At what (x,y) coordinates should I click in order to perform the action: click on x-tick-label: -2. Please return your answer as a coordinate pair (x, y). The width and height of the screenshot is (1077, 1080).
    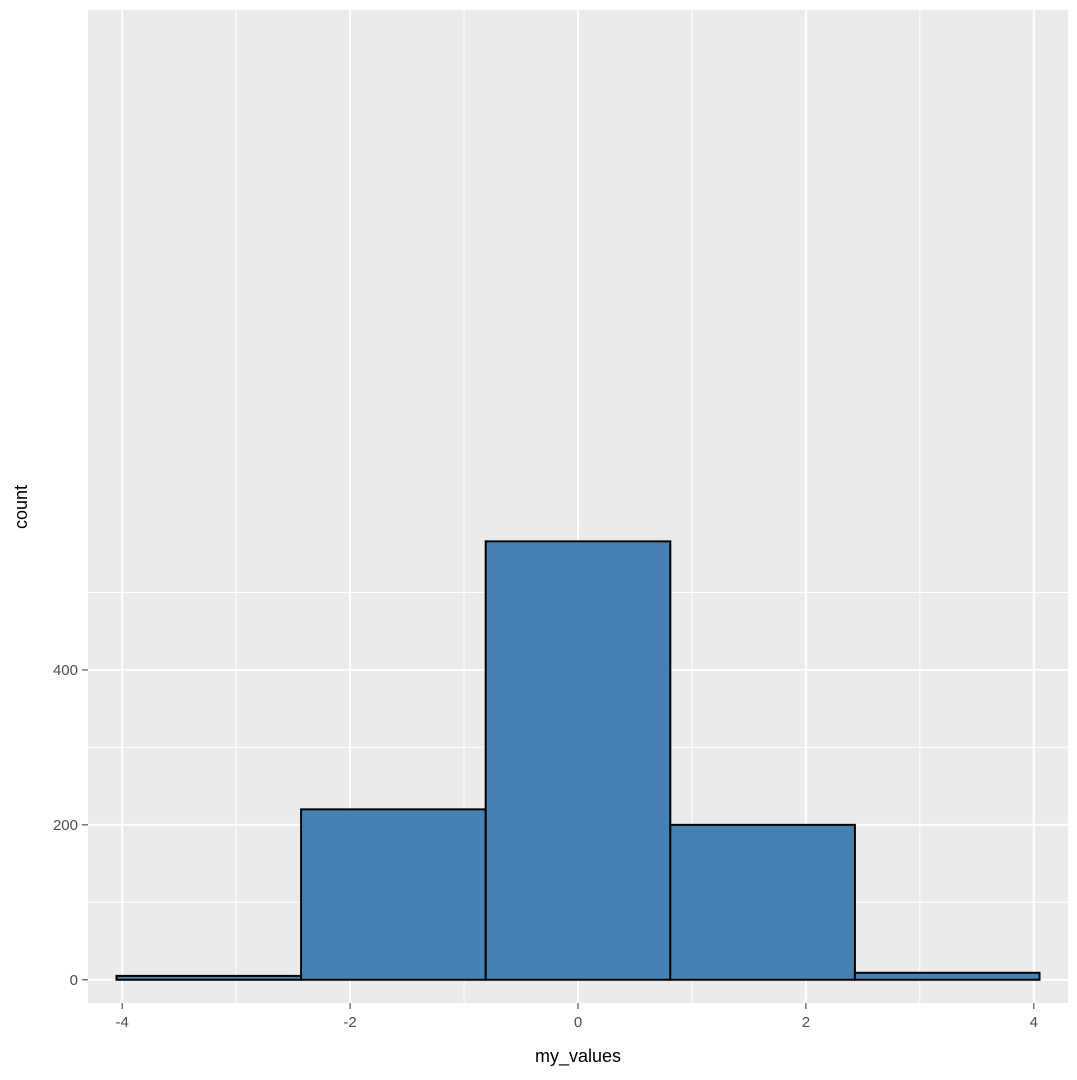
    Looking at the image, I should click on (349, 1022).